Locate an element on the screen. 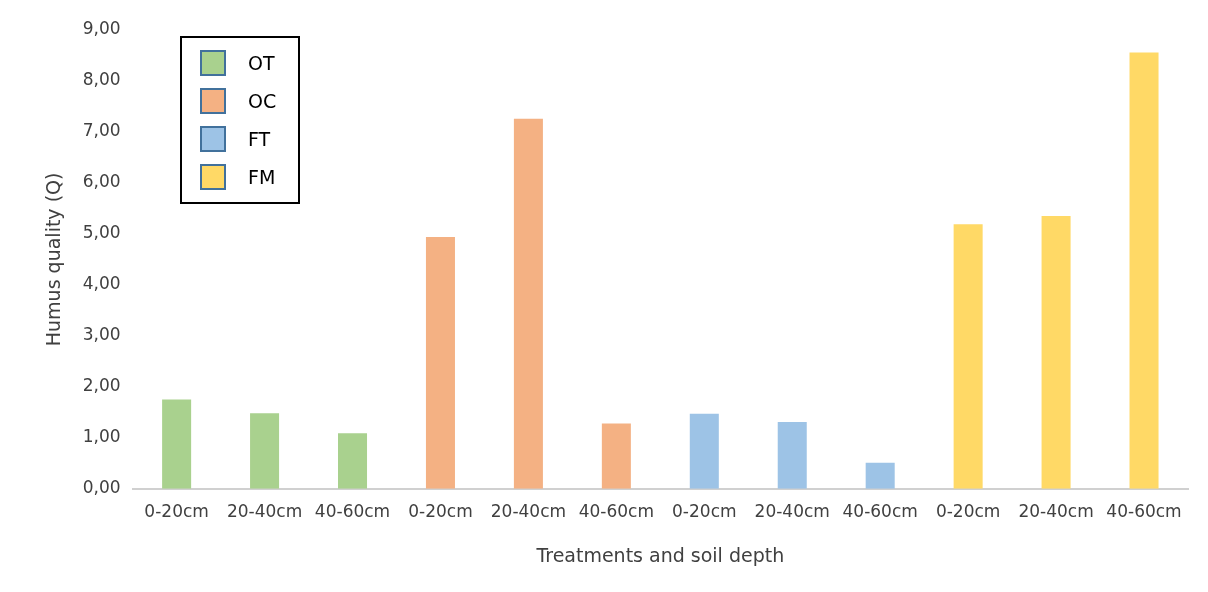 The height and width of the screenshot is (592, 1208). y-tick-label: 7,00 is located at coordinates (101, 130).